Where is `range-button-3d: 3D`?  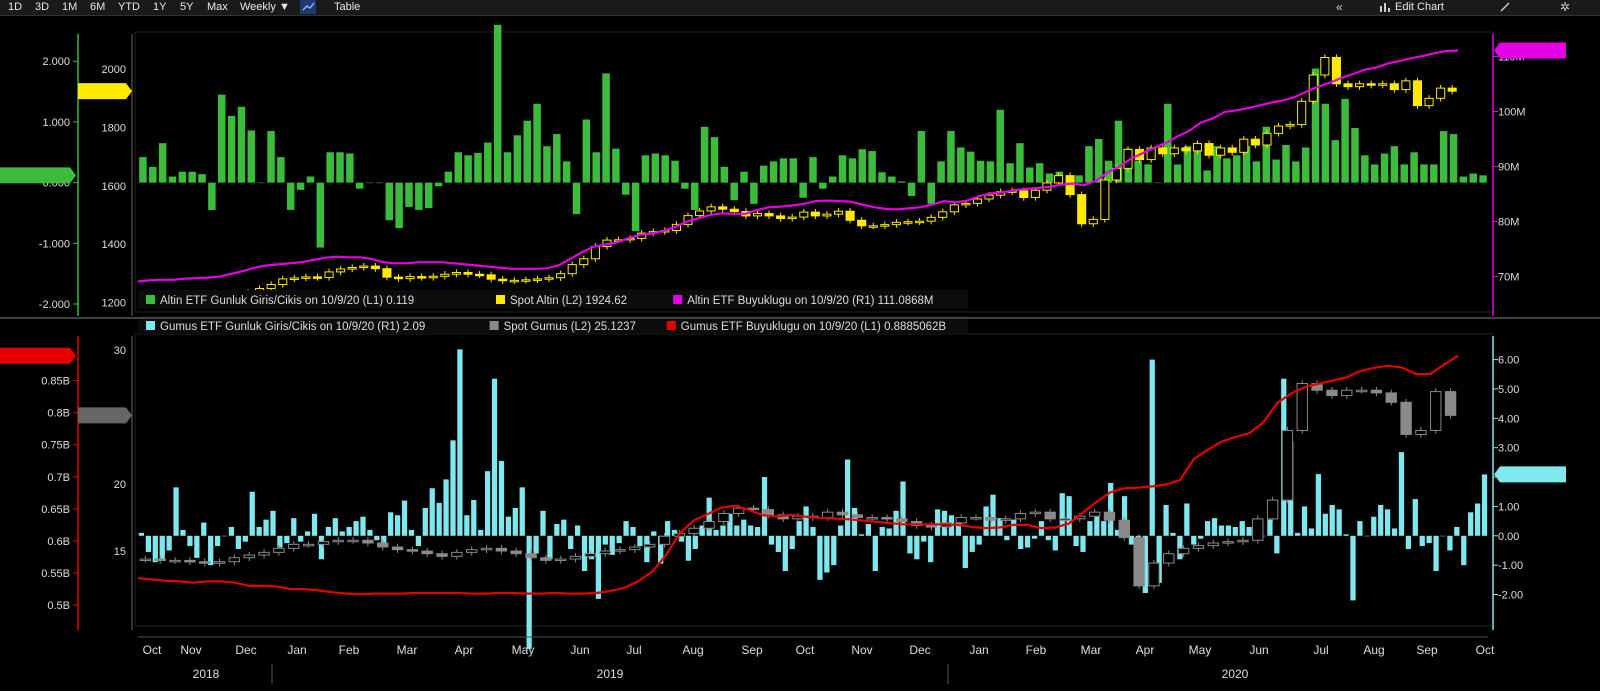
range-button-3d: 3D is located at coordinates (42, 7).